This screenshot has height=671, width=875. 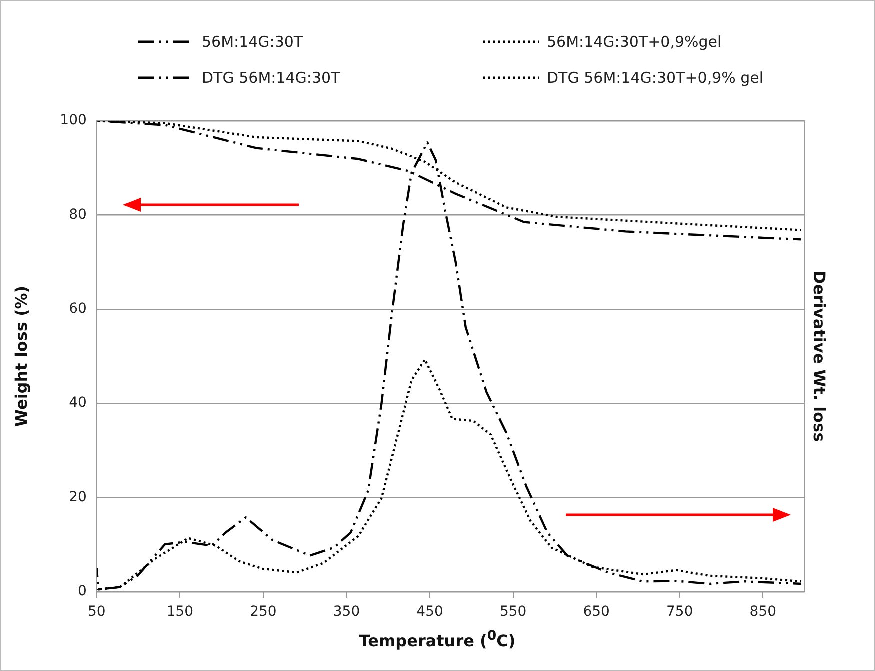 I want to click on y-axis-title: Weight loss (%), so click(x=21, y=357).